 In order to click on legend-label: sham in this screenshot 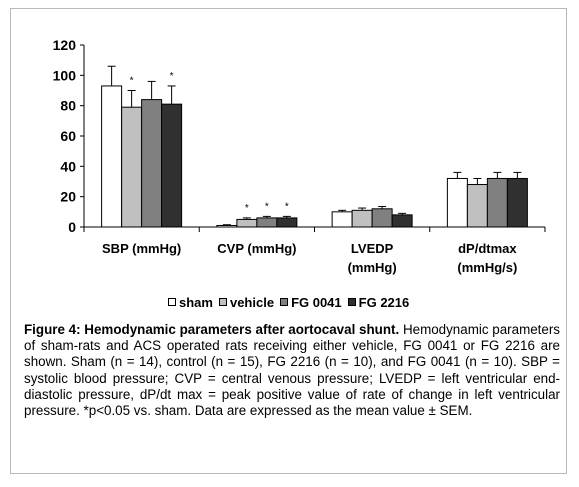, I will do `click(196, 302)`.